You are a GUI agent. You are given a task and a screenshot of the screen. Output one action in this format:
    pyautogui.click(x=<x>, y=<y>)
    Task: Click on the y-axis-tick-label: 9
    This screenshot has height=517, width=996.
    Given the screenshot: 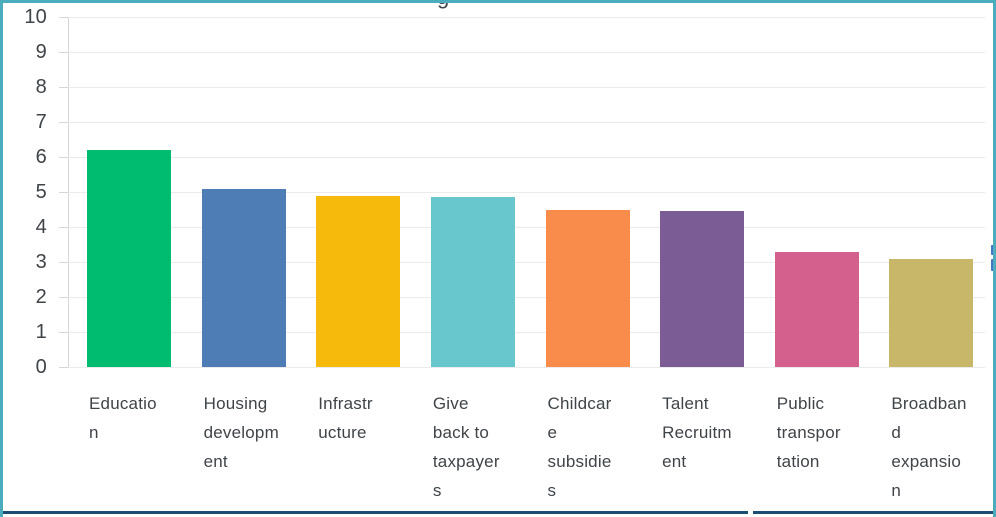 What is the action you would take?
    pyautogui.click(x=41, y=52)
    